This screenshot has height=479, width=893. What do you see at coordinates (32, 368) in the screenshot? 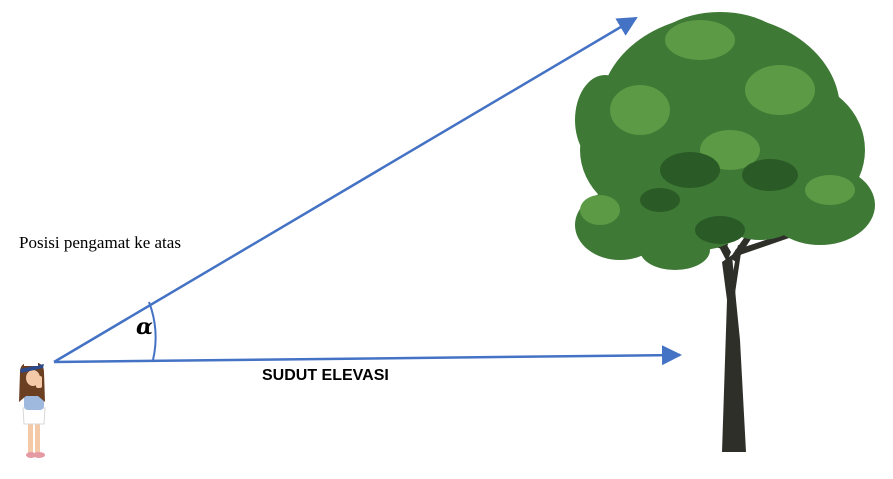
I see `girl-hat` at bounding box center [32, 368].